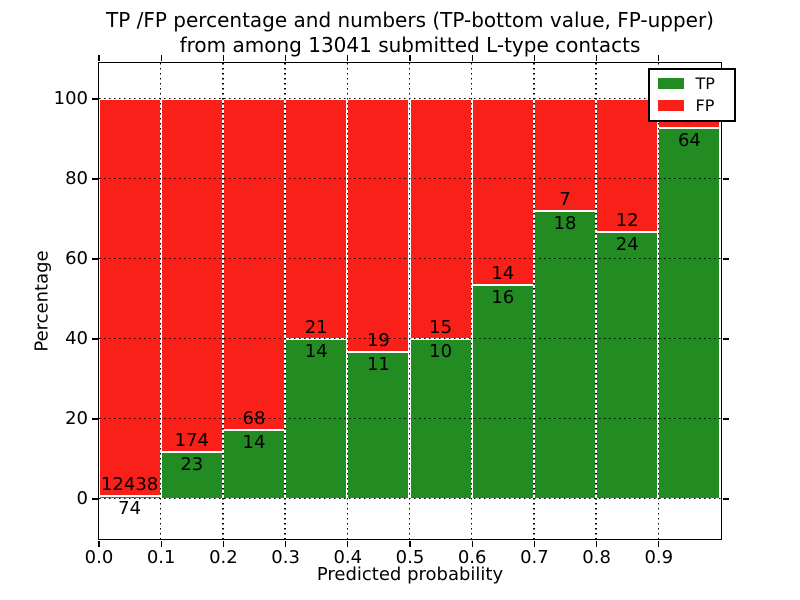  Describe the element at coordinates (410, 557) in the screenshot. I see `x-tick-label: 0.5` at that location.